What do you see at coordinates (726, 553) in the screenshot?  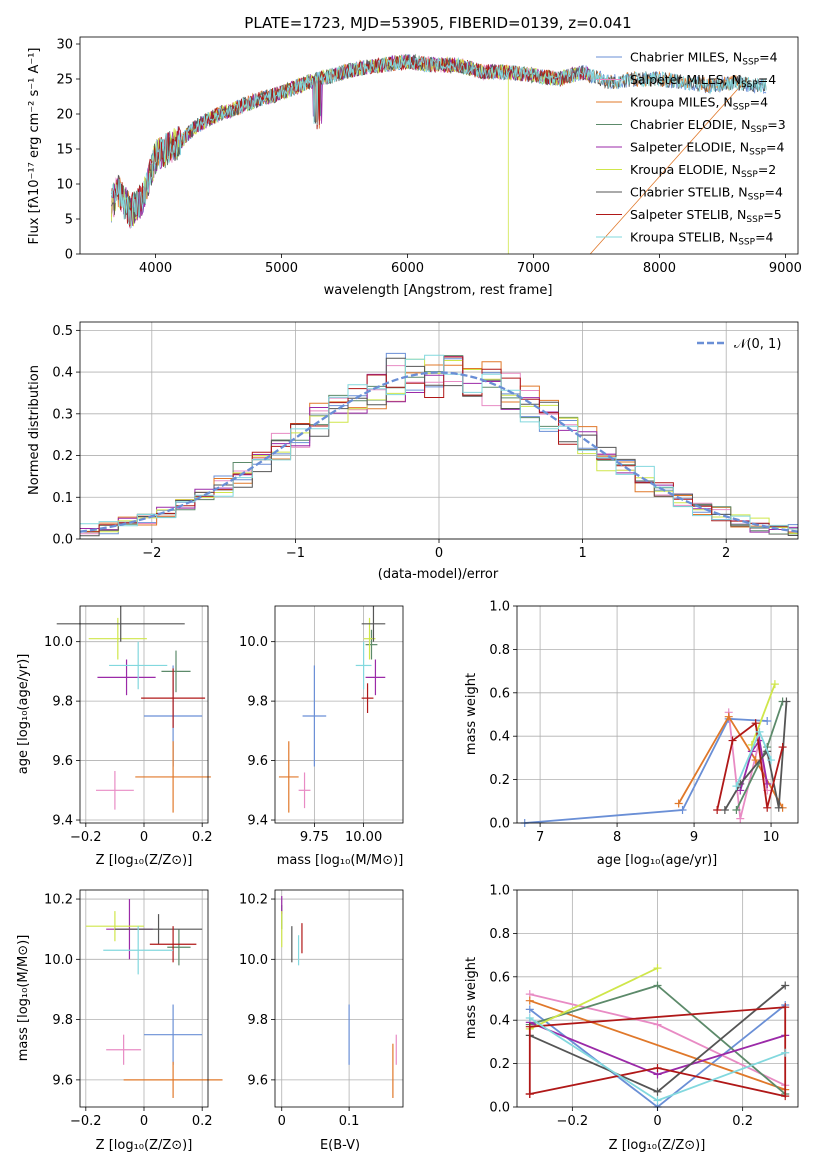 I see `tick-label-x: 2` at bounding box center [726, 553].